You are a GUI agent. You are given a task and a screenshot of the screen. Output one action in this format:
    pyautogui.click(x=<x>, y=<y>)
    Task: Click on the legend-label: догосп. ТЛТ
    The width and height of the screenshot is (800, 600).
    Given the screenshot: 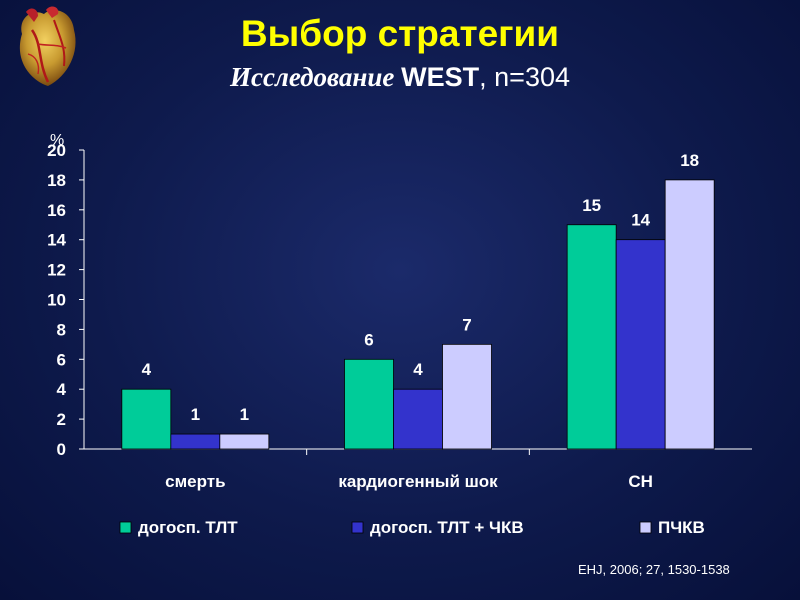 What is the action you would take?
    pyautogui.click(x=188, y=527)
    